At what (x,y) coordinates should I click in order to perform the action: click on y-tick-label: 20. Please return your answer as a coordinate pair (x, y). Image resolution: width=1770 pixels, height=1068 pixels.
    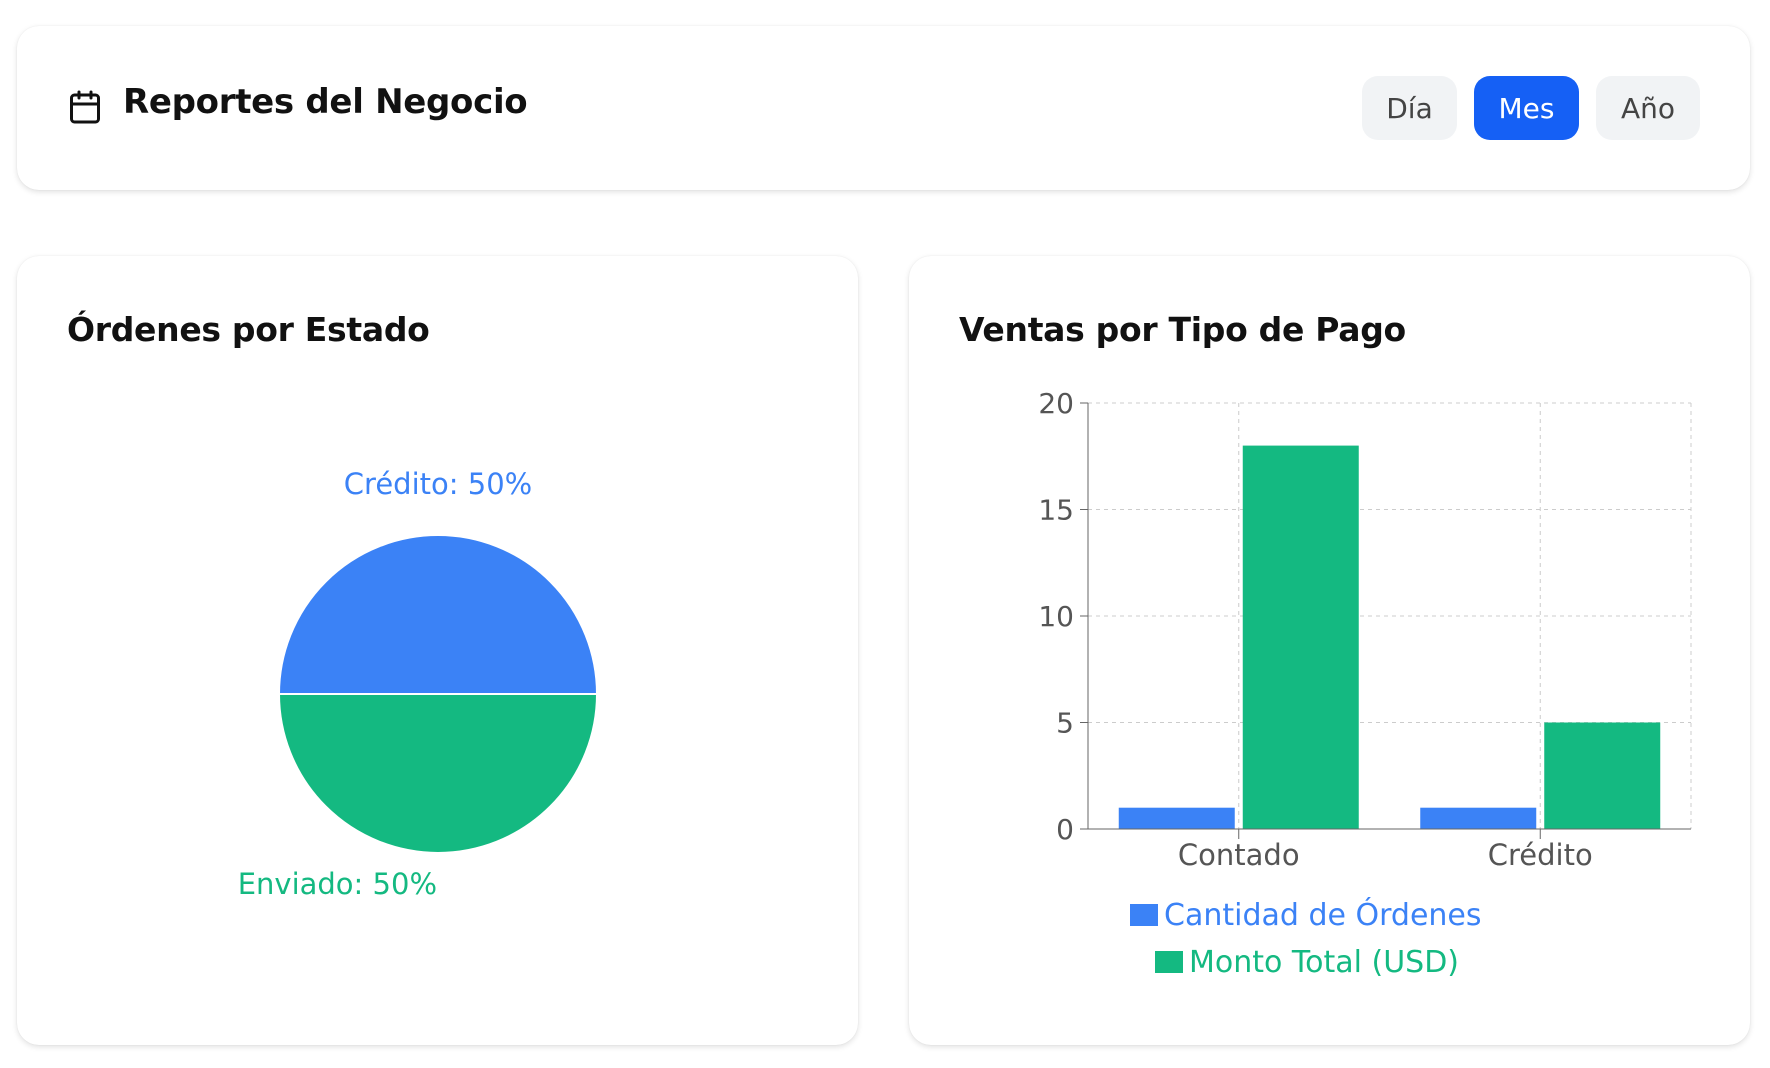
    Looking at the image, I should click on (1056, 403).